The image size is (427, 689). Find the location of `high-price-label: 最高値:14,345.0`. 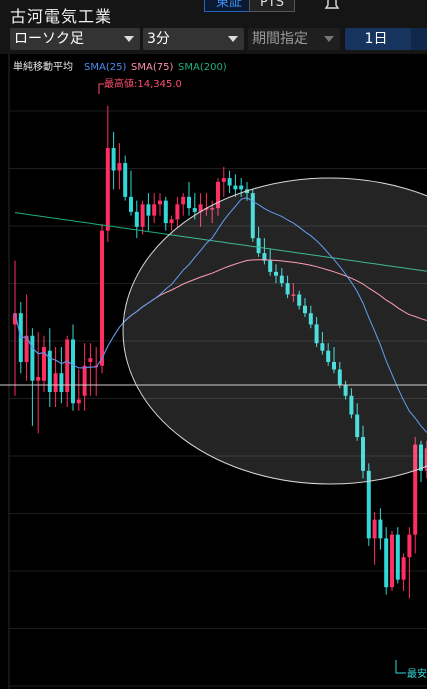

high-price-label: 最高値:14,345.0 is located at coordinates (143, 83).